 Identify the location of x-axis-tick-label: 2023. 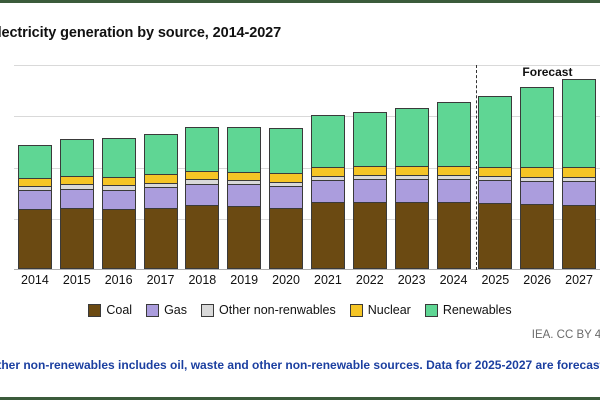
(411, 280).